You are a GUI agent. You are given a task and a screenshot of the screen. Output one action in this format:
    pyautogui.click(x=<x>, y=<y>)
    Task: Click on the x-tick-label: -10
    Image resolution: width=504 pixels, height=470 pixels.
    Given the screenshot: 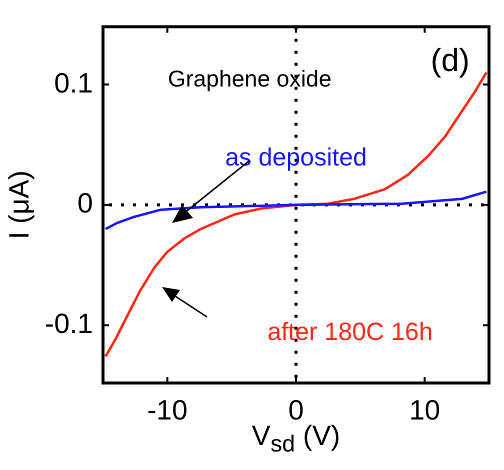 What is the action you would take?
    pyautogui.click(x=167, y=410)
    